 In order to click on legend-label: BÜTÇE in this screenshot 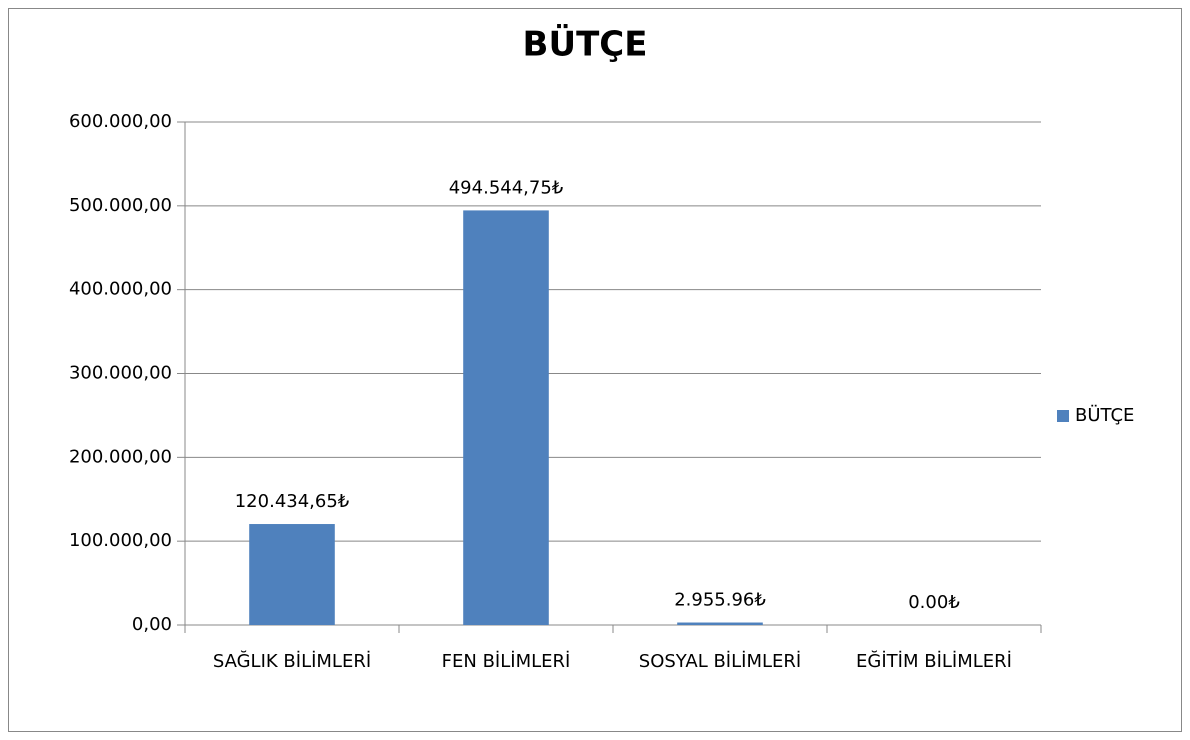, I will do `click(1104, 415)`.